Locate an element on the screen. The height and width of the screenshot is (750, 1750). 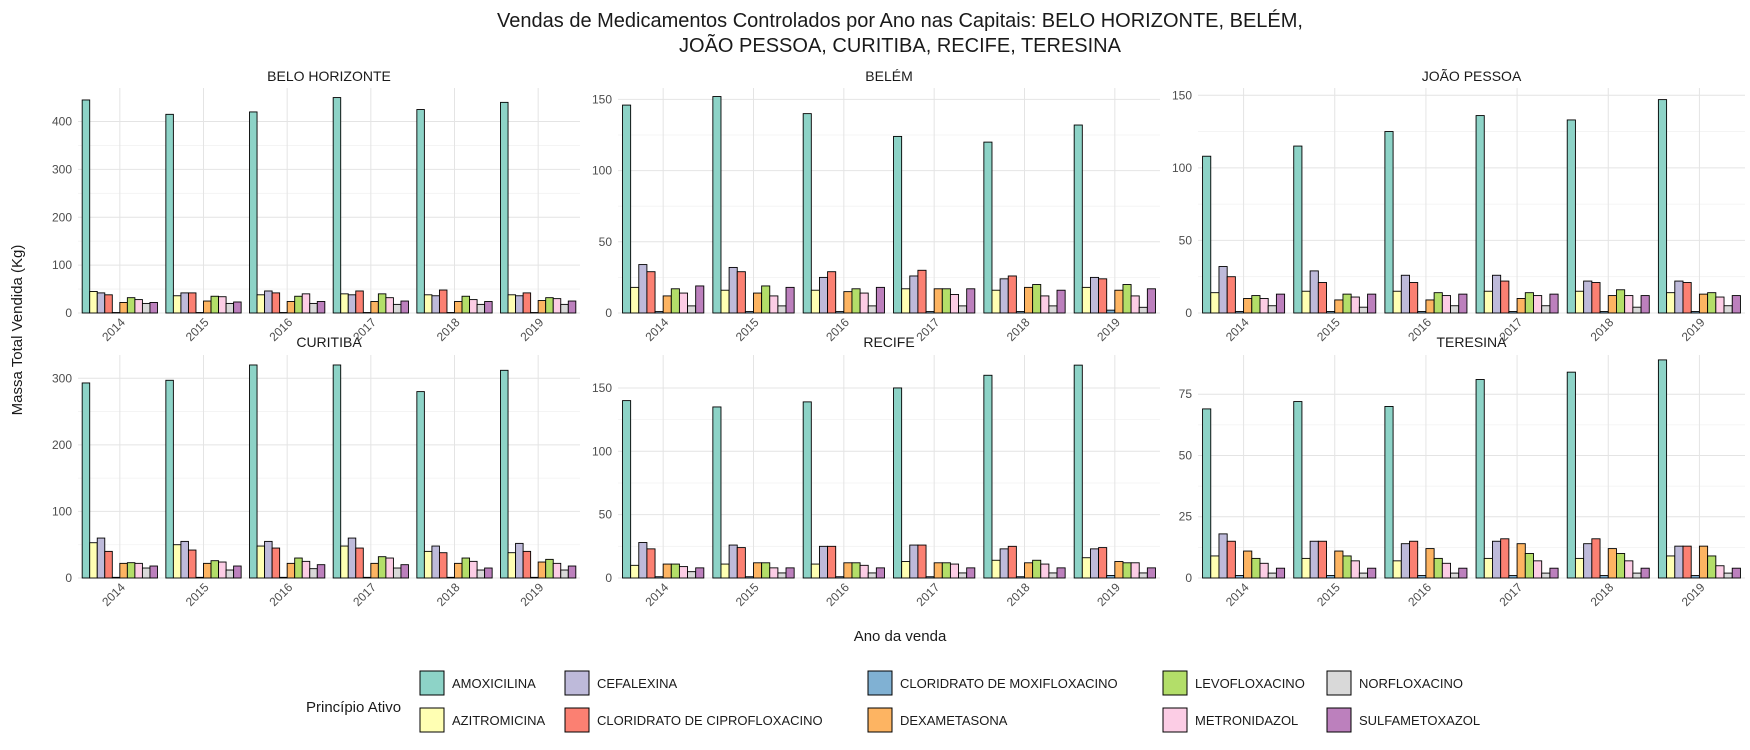
x-tick-label: 2014 is located at coordinates (1237, 329).